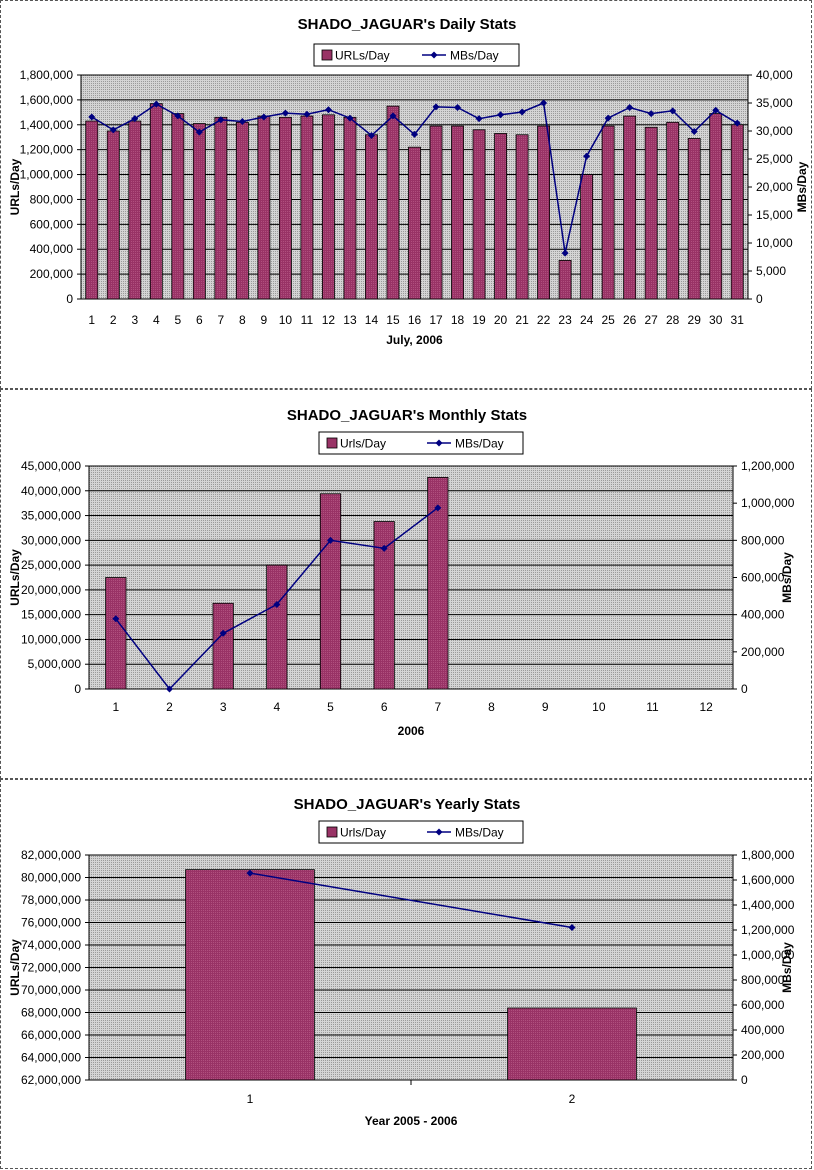 This screenshot has height=1170, width=814. What do you see at coordinates (437, 707) in the screenshot?
I see `x-tick-label: 7` at bounding box center [437, 707].